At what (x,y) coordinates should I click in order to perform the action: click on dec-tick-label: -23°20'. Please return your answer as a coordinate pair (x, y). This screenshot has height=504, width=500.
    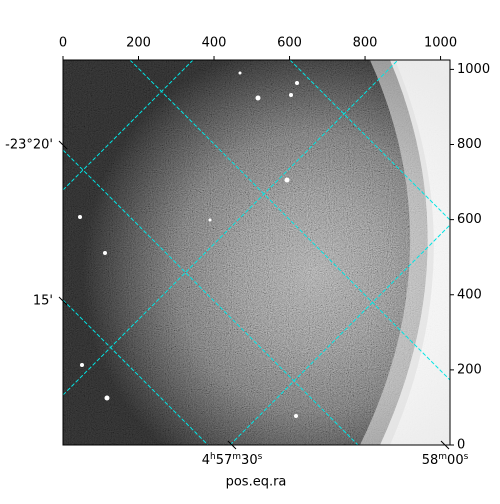
    Looking at the image, I should click on (29, 145).